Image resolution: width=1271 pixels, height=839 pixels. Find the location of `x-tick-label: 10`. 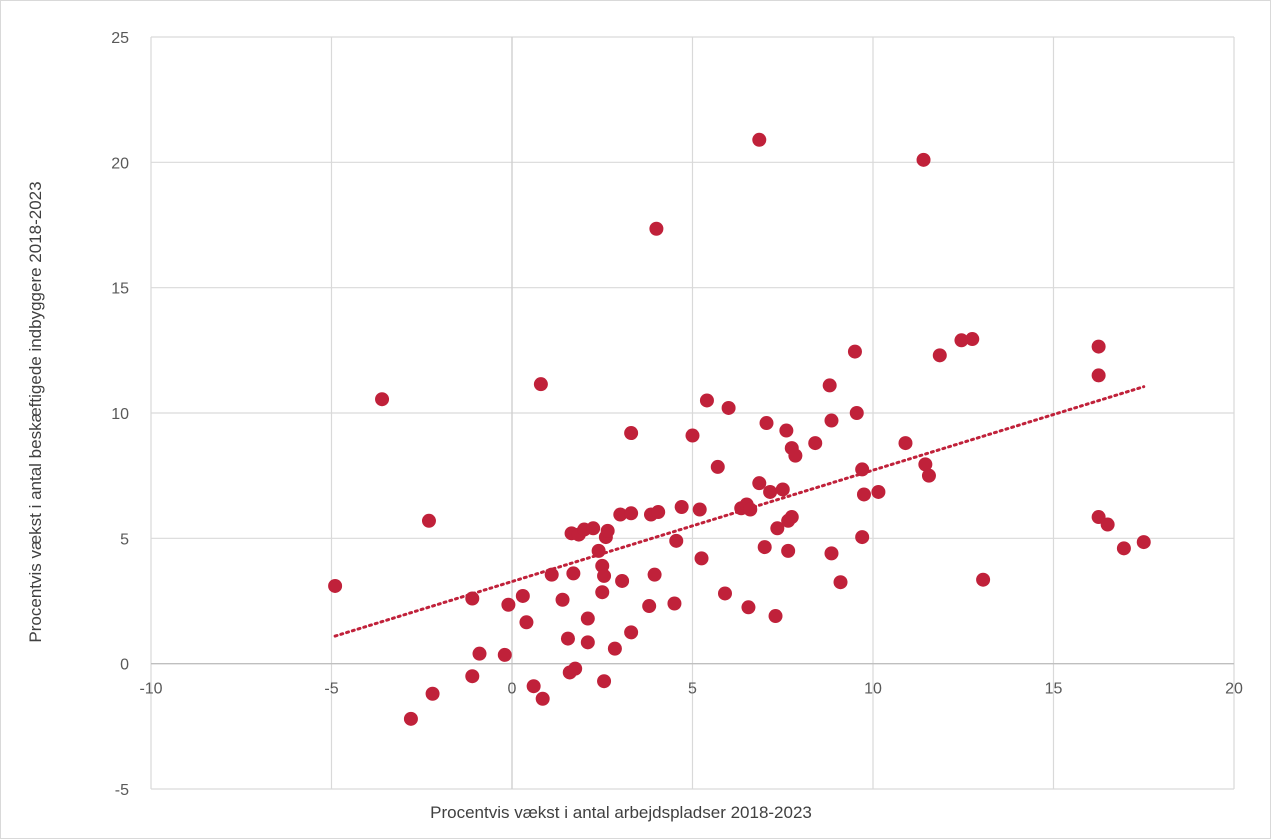

x-tick-label: 10 is located at coordinates (873, 689).